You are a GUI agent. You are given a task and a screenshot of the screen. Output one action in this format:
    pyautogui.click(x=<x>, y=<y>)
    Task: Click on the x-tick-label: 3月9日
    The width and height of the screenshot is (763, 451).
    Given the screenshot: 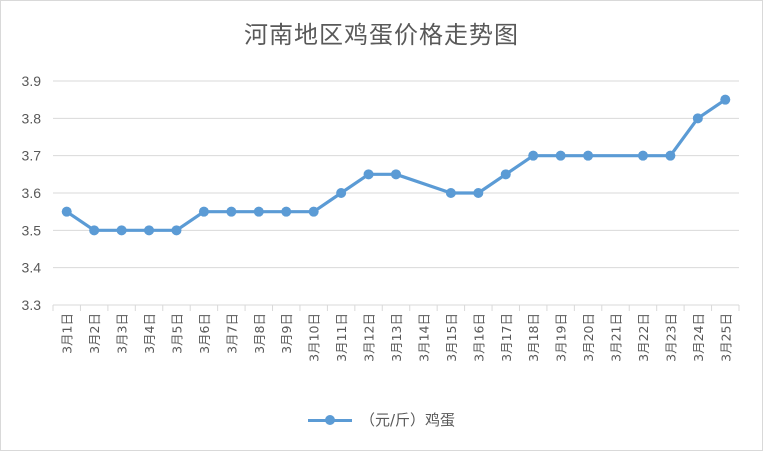 What is the action you would take?
    pyautogui.click(x=286, y=333)
    